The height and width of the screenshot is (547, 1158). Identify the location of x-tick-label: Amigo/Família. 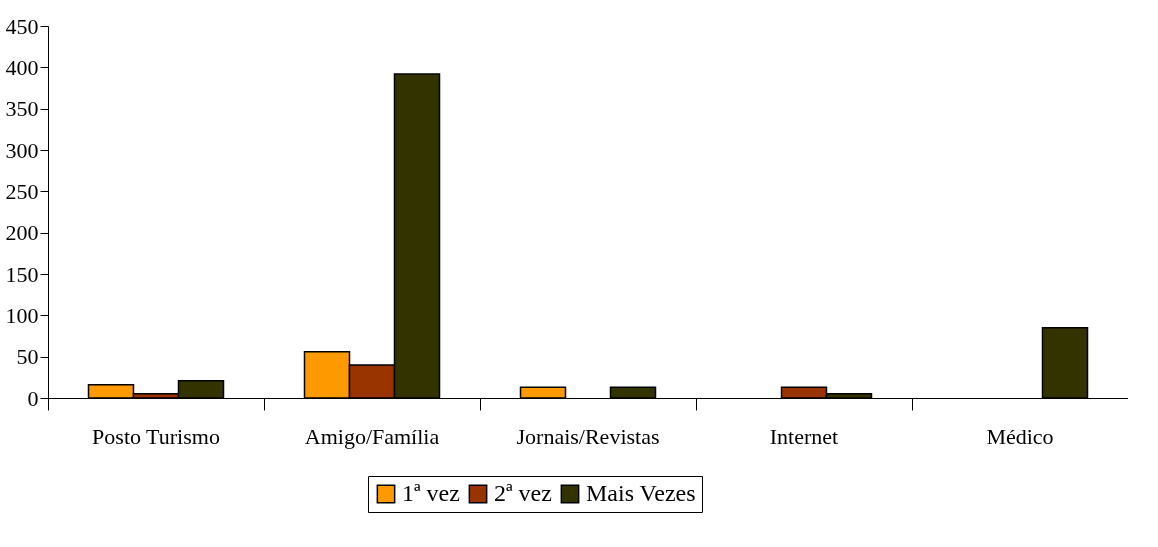
(372, 436).